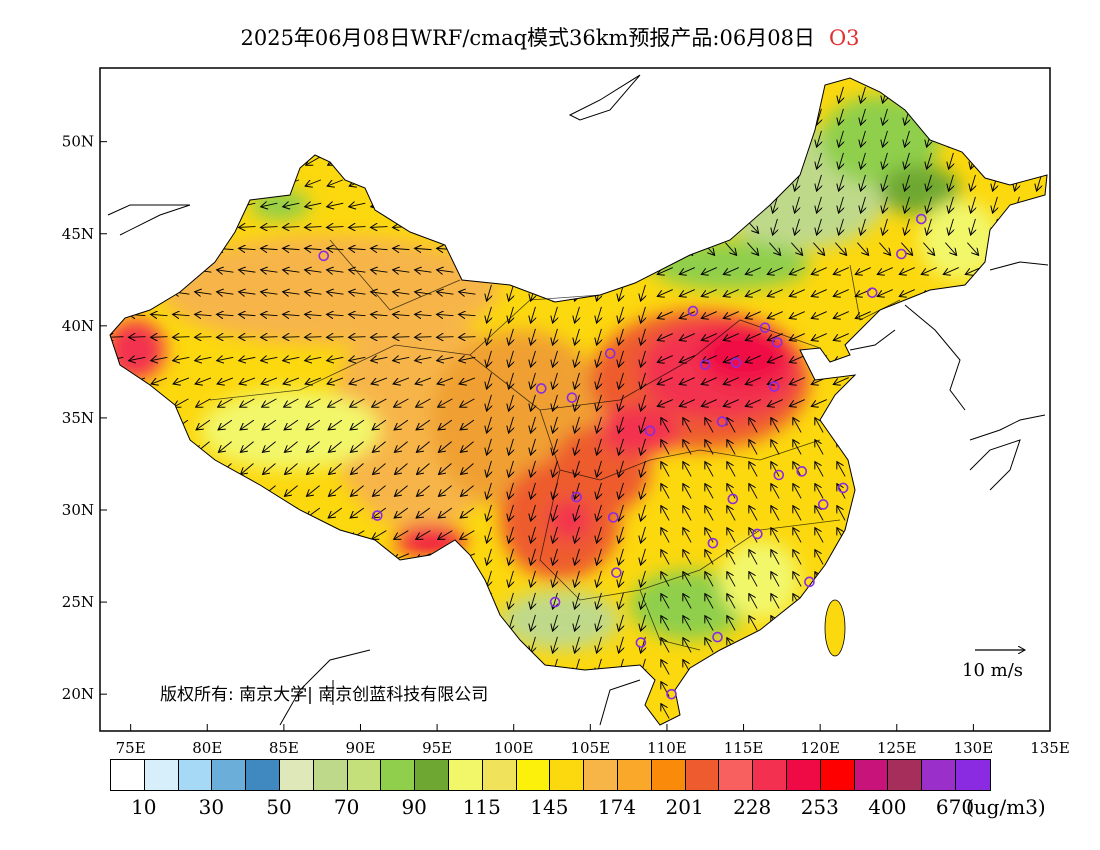  What do you see at coordinates (131, 748) in the screenshot?
I see `lon-tick-label: 75E` at bounding box center [131, 748].